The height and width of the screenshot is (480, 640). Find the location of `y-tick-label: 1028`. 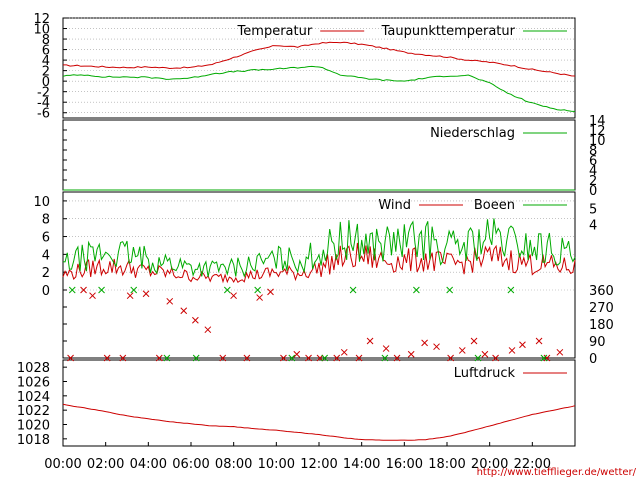

y-tick-label: 1028 is located at coordinates (33, 368).